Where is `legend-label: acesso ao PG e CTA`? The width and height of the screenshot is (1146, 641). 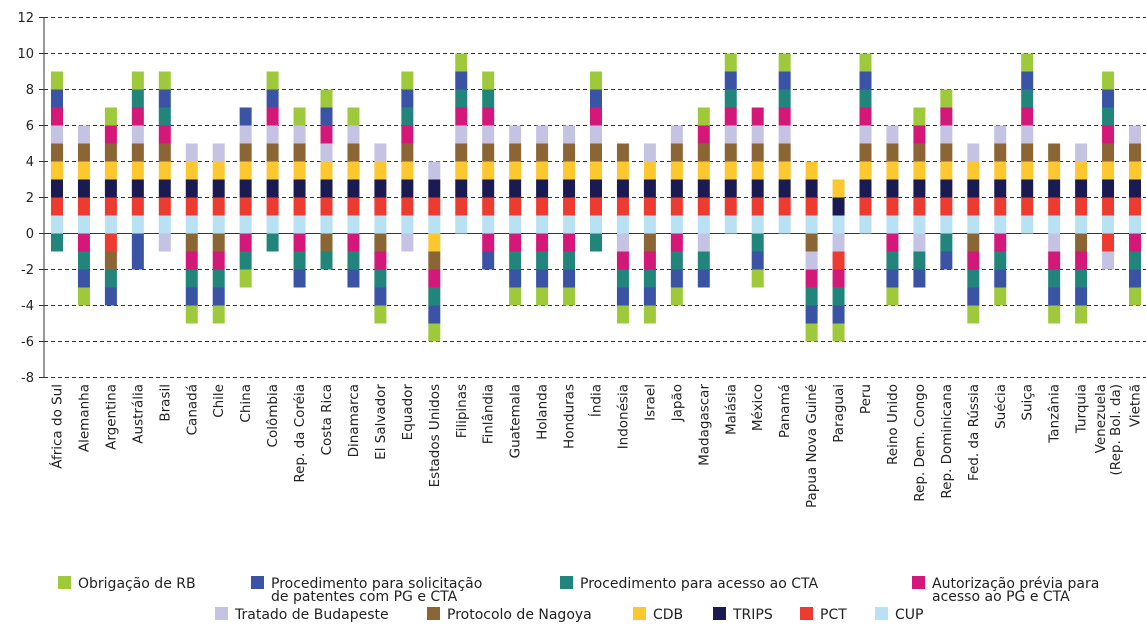
legend-label: acesso ao PG e CTA is located at coordinates (1001, 597).